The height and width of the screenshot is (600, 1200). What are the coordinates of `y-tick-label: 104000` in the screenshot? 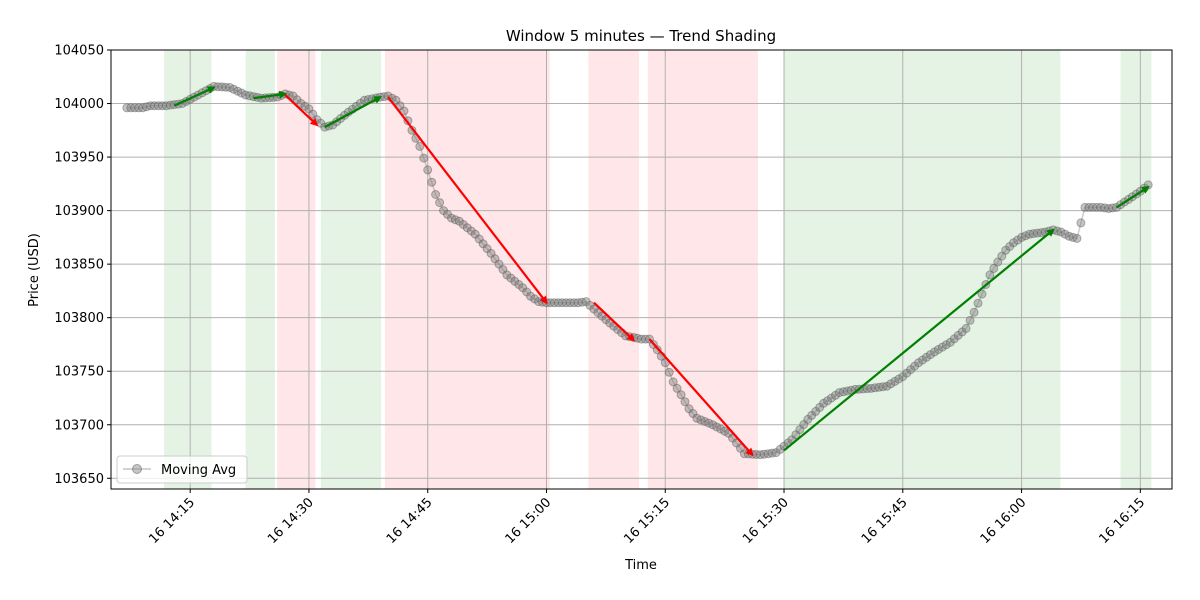 It's located at (79, 104).